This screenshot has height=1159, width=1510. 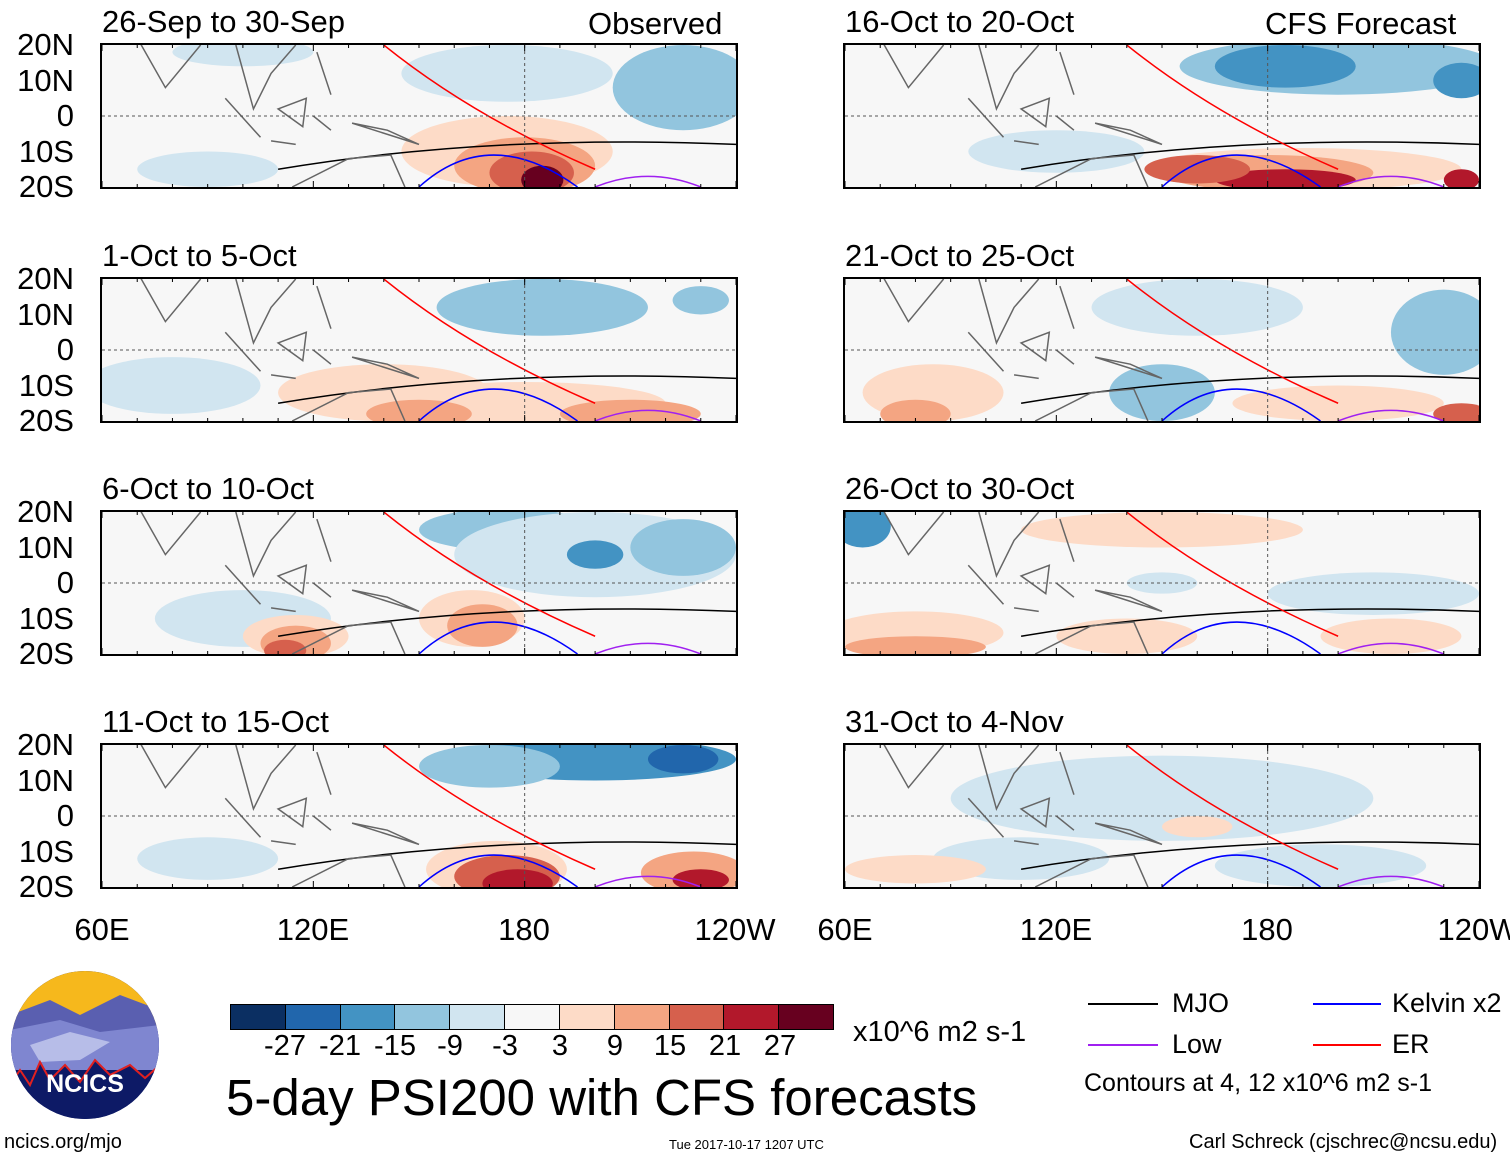 I want to click on legend-label-er: ER, so click(x=1411, y=1044).